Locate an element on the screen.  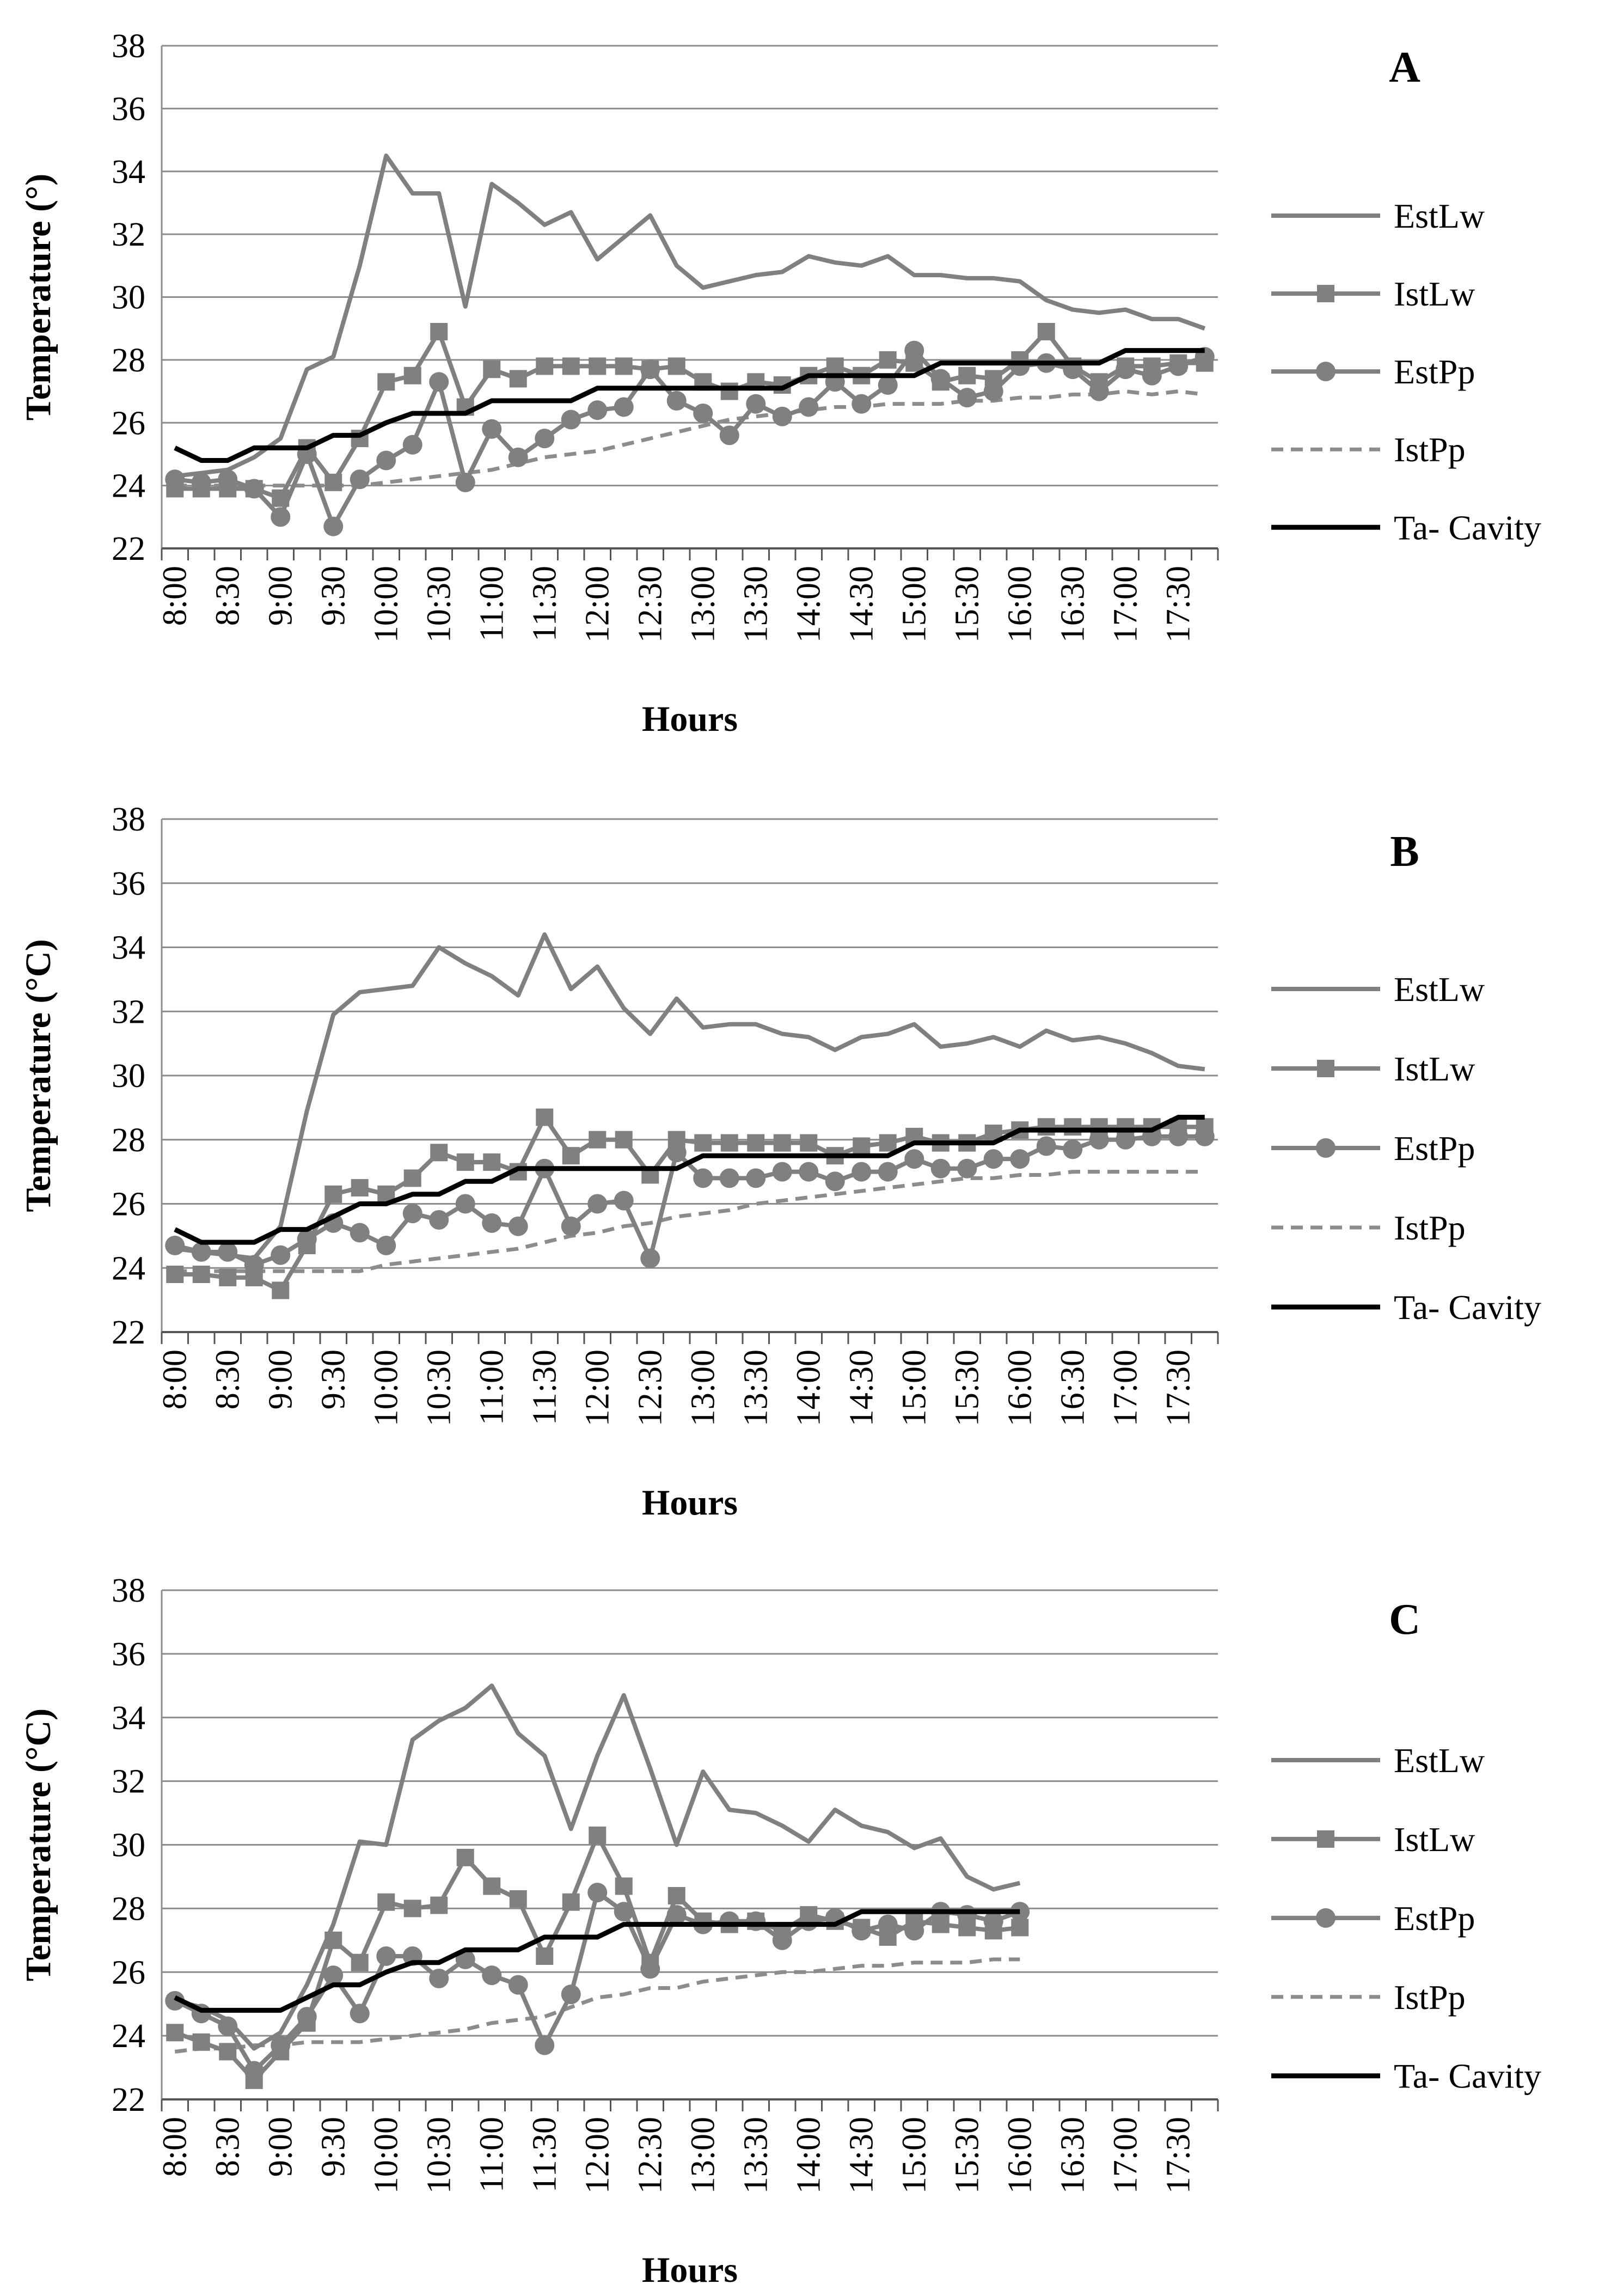
y-tick-label: 34 is located at coordinates (128, 172).